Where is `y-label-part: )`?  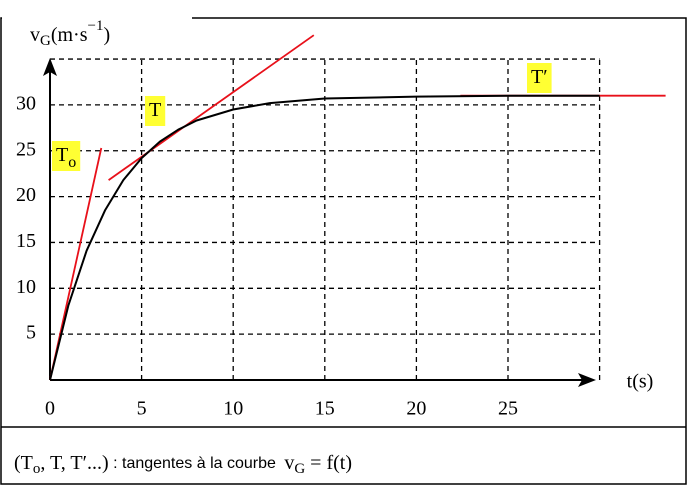 y-label-part: ) is located at coordinates (106, 35).